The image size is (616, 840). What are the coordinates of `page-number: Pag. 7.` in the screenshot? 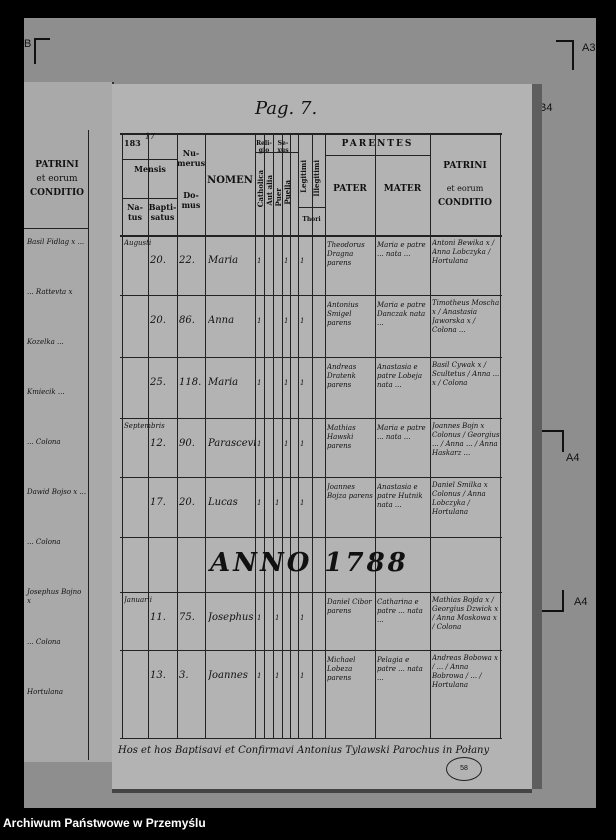 It's located at (286, 108).